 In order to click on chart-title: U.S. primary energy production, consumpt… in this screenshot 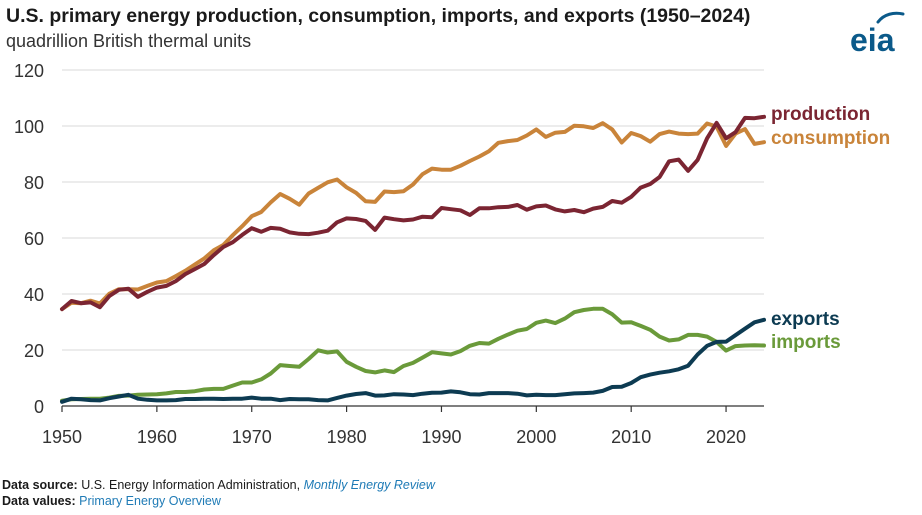, I will do `click(378, 16)`.